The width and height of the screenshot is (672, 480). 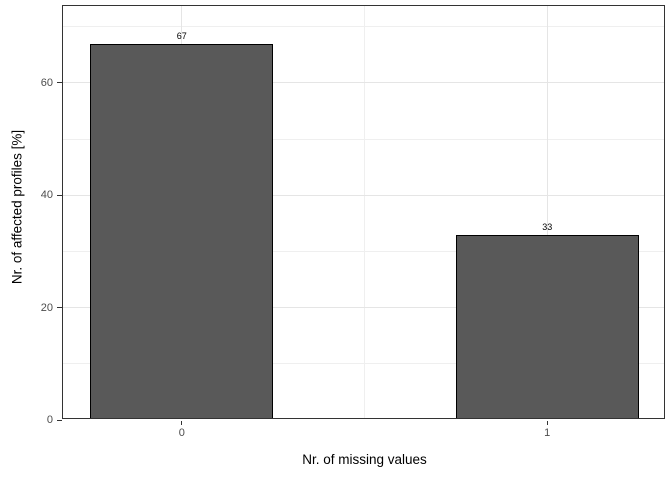 I want to click on bar-value-label: 33, so click(x=547, y=226).